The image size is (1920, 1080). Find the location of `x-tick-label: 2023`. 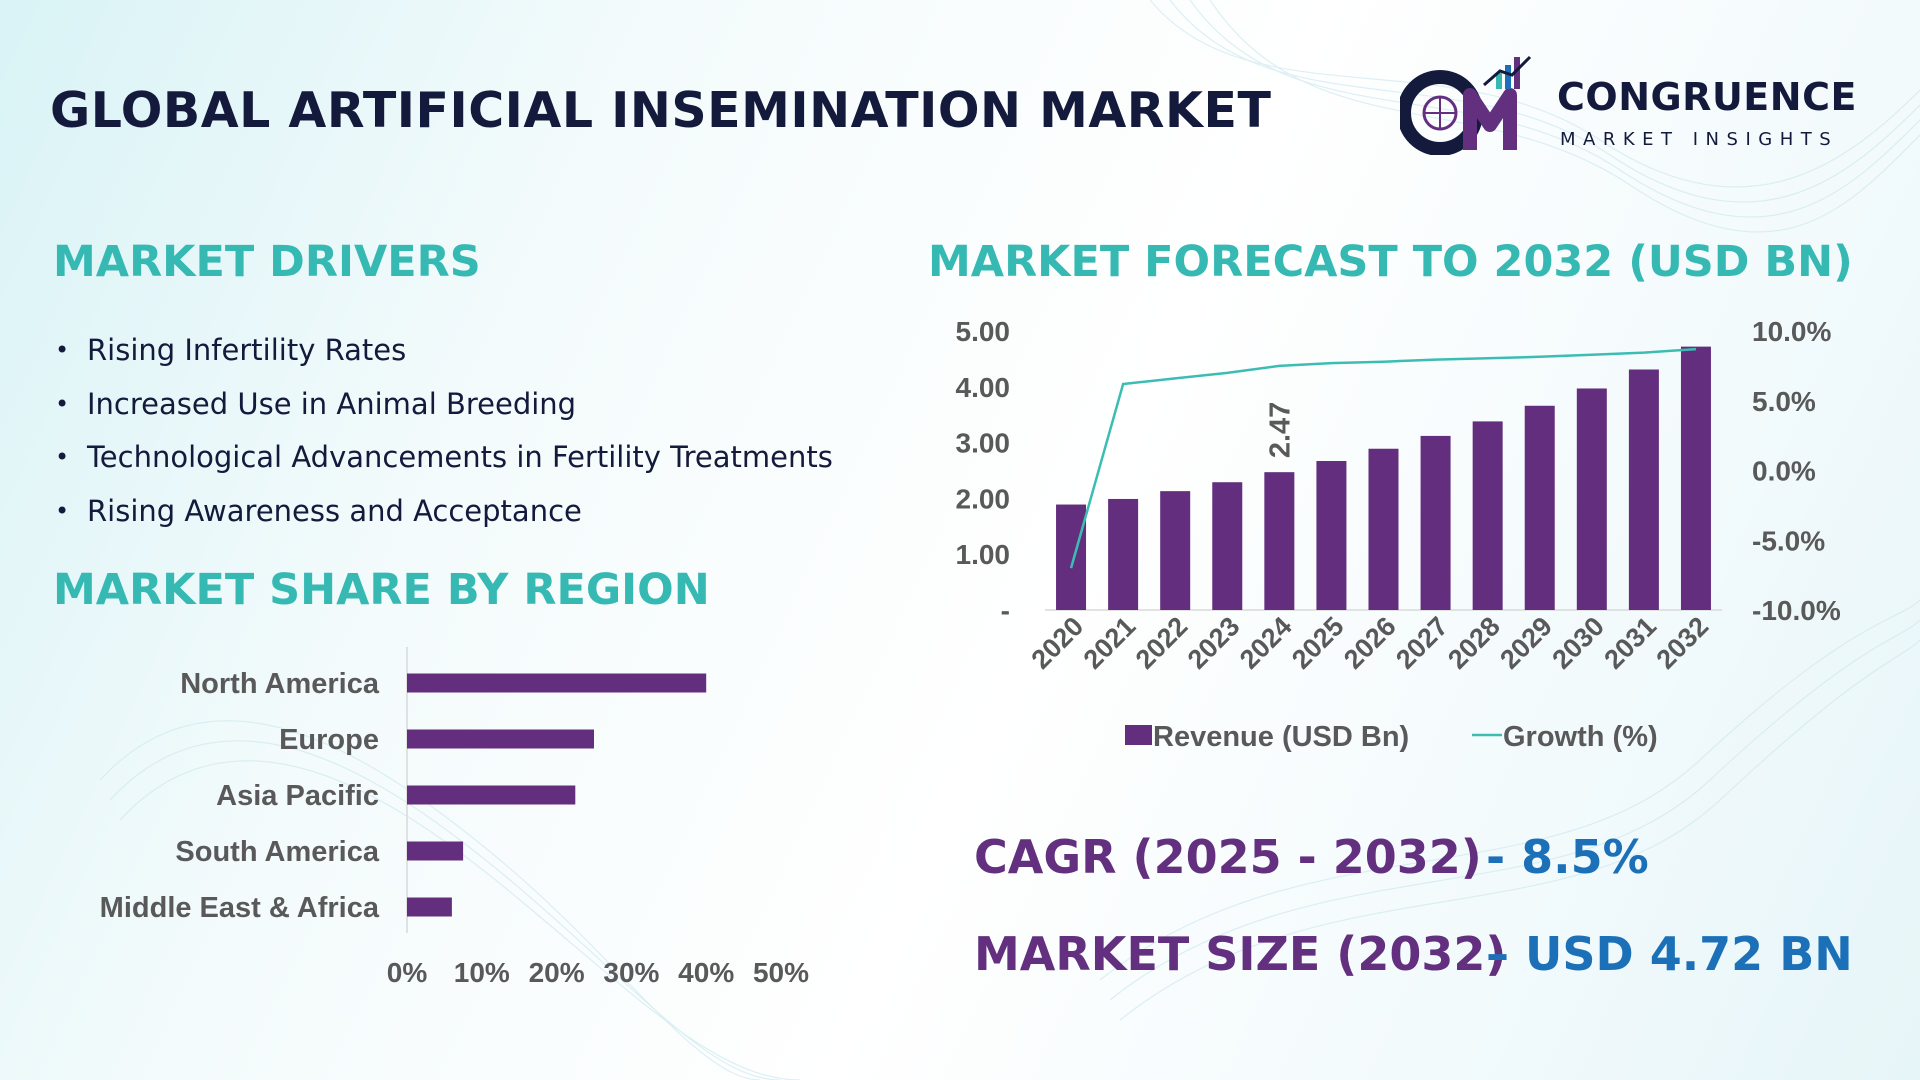

x-tick-label: 2023 is located at coordinates (1214, 643).